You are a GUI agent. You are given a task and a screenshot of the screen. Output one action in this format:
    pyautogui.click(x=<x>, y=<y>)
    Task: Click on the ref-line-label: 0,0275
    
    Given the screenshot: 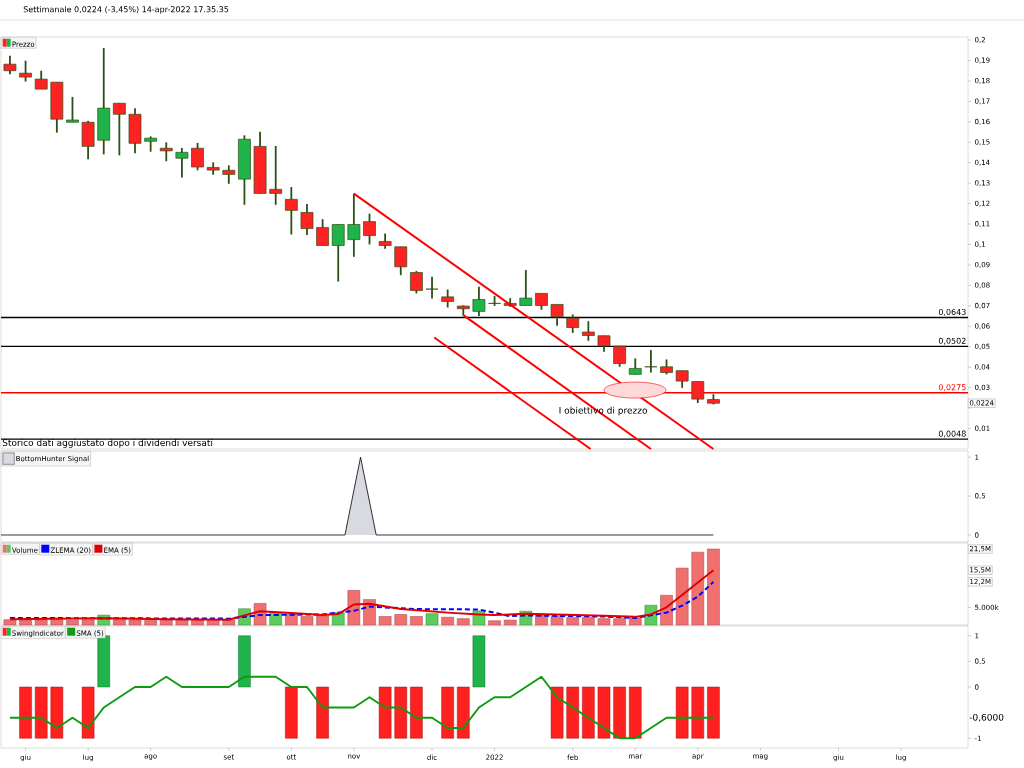 What is the action you would take?
    pyautogui.click(x=952, y=388)
    